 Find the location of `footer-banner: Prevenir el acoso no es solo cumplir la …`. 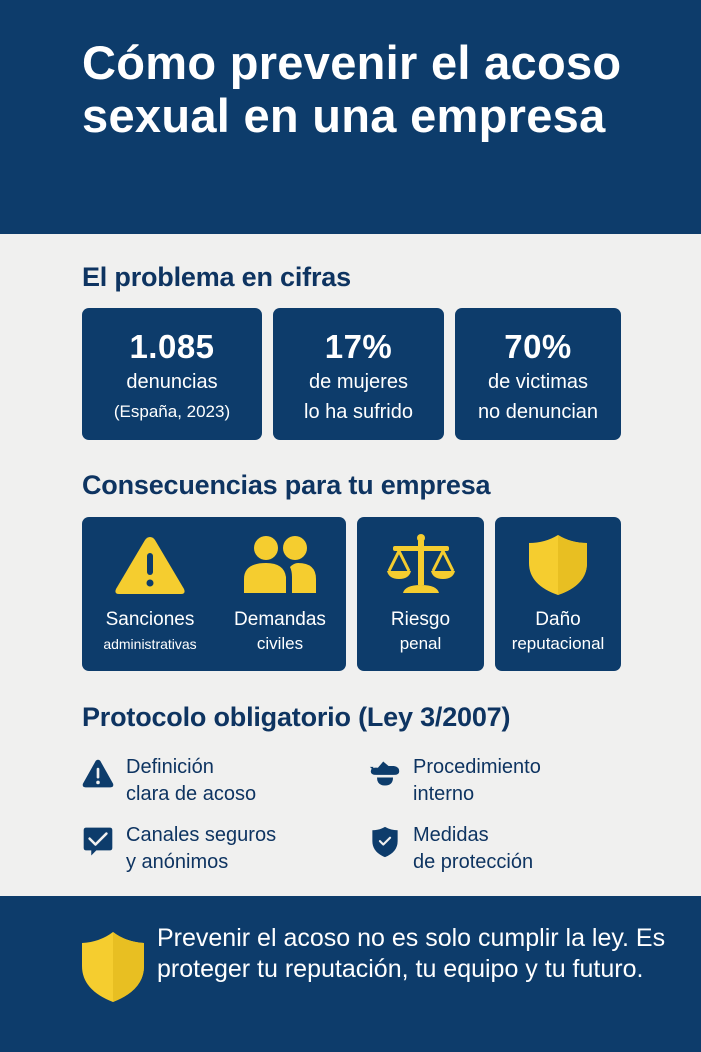

footer-banner: Prevenir el acoso no es solo cumplir la … is located at coordinates (350, 974).